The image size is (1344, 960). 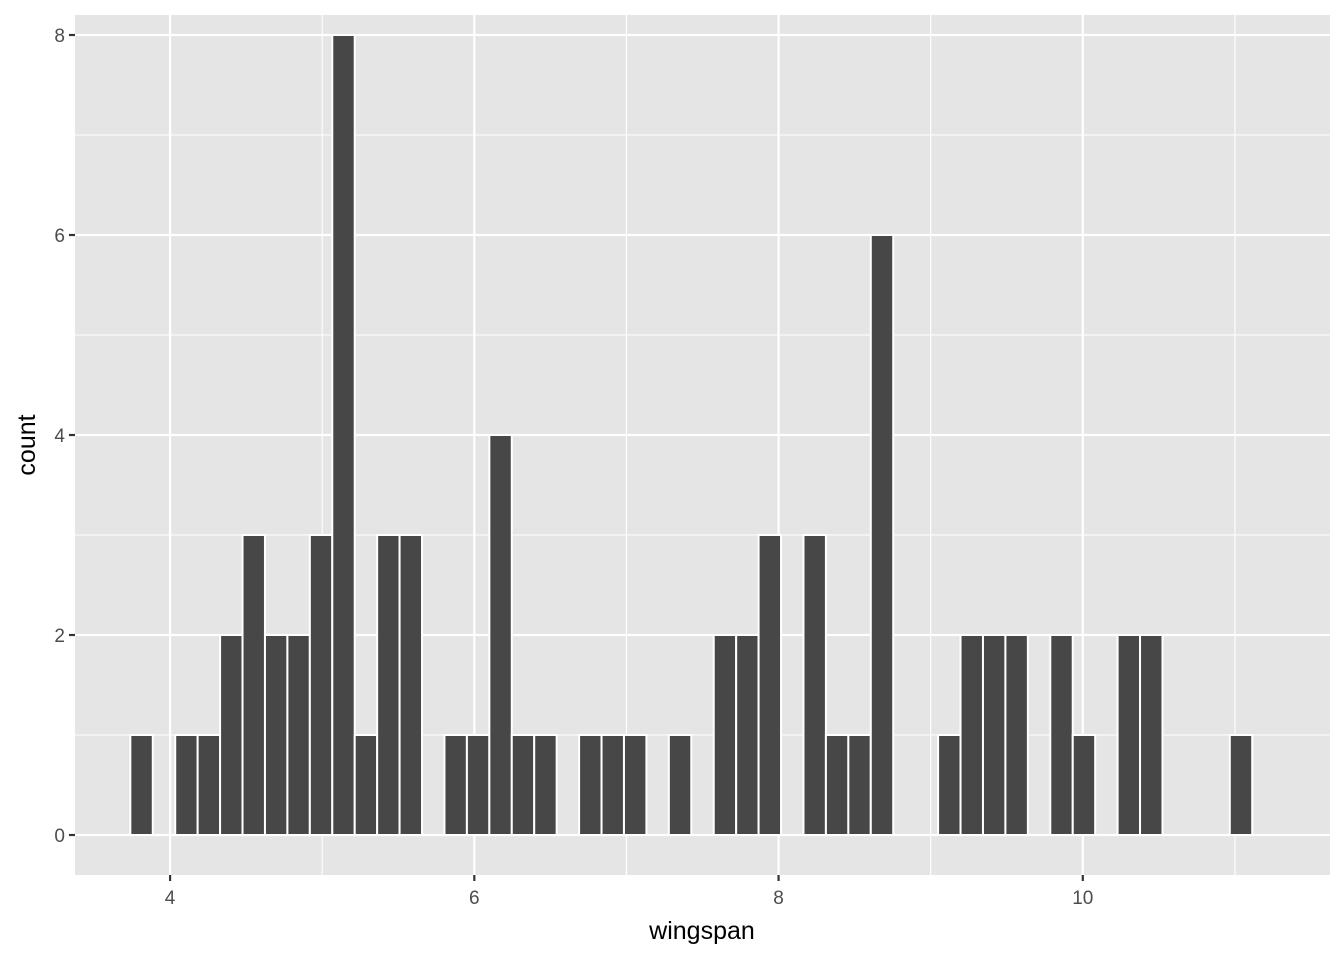 I want to click on x-axis-title: wingspan, so click(x=701, y=931).